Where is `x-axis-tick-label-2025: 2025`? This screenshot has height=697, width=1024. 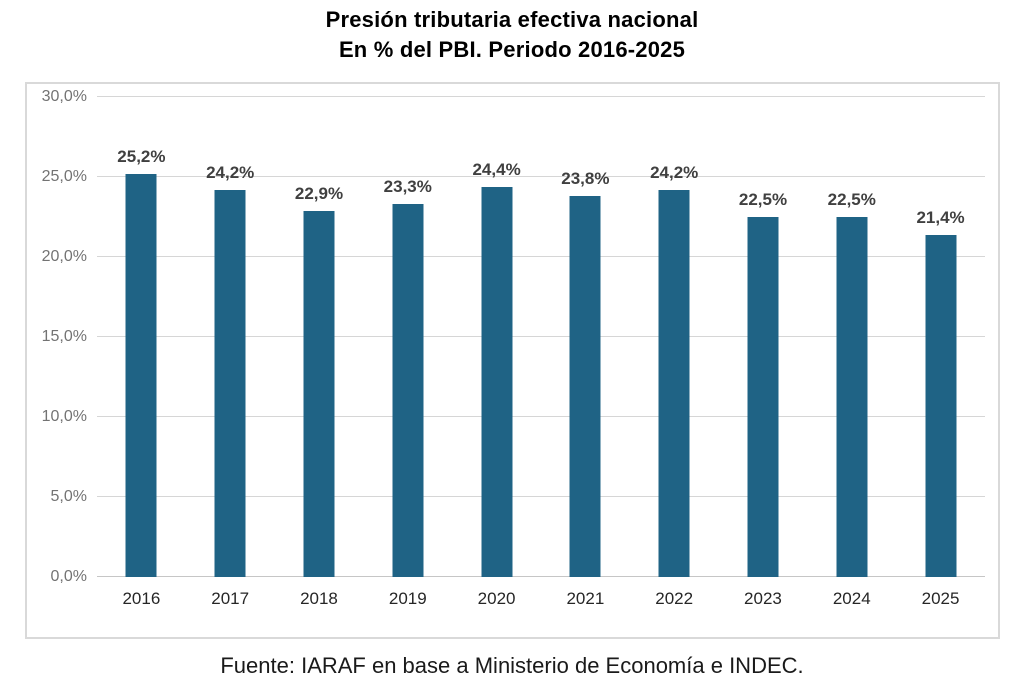 x-axis-tick-label-2025: 2025 is located at coordinates (940, 598).